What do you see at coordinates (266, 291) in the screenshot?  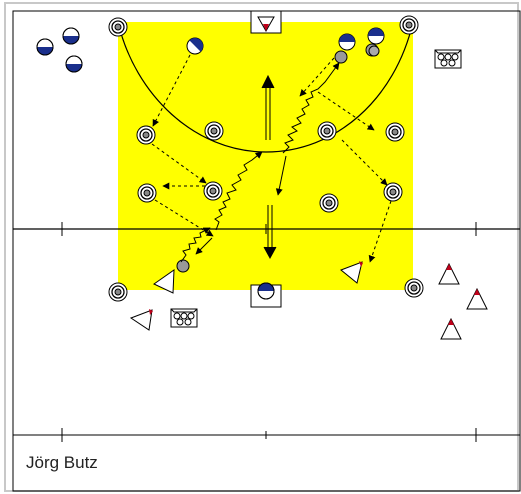 I see `attacker-goal` at bounding box center [266, 291].